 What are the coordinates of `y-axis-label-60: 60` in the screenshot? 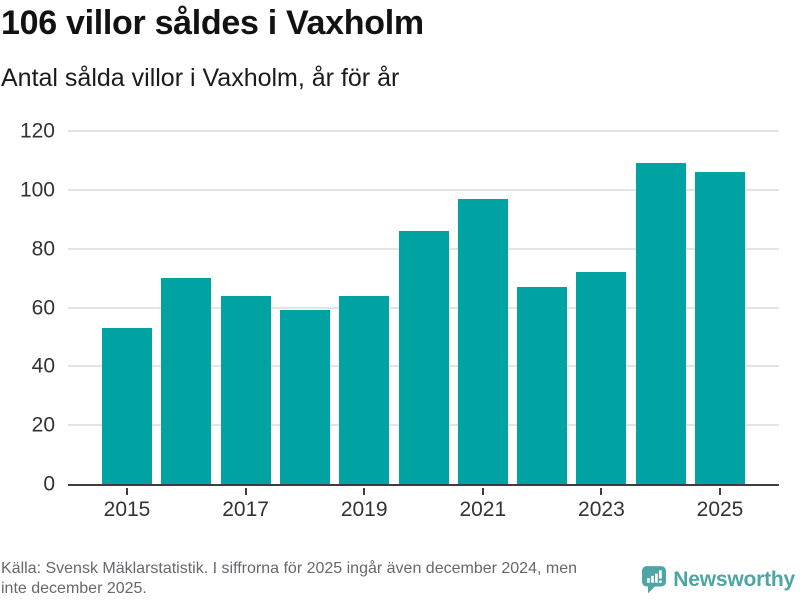 It's located at (43, 307).